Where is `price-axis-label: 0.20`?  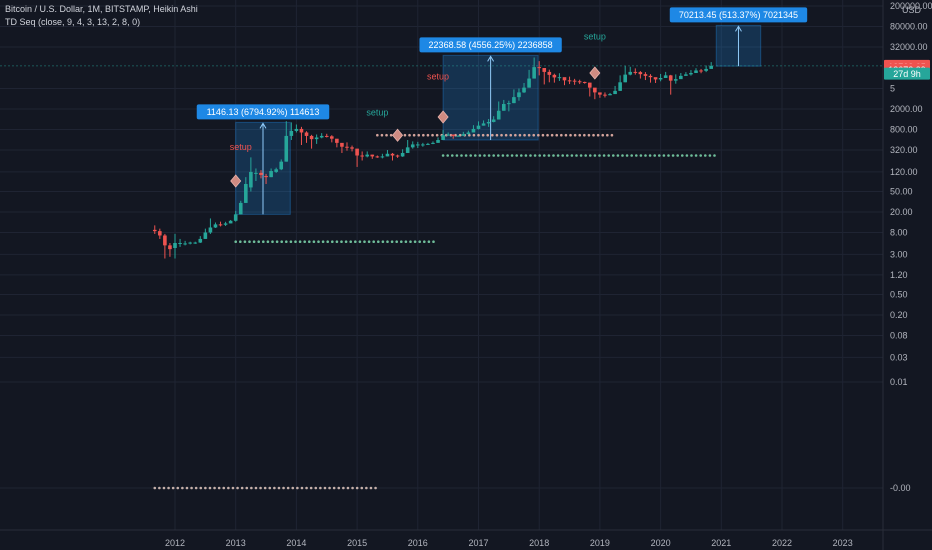 price-axis-label: 0.20 is located at coordinates (899, 315).